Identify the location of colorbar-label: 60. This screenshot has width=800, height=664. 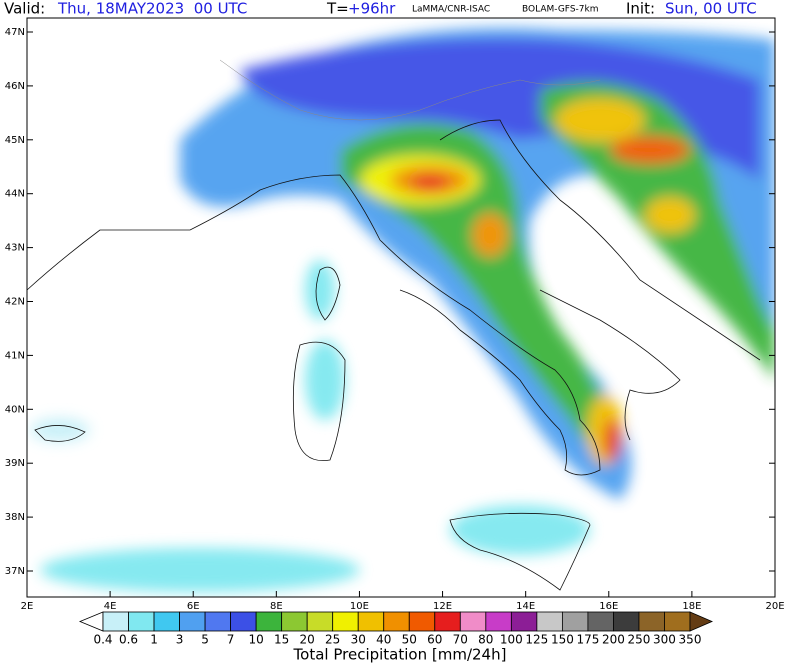
(434, 640).